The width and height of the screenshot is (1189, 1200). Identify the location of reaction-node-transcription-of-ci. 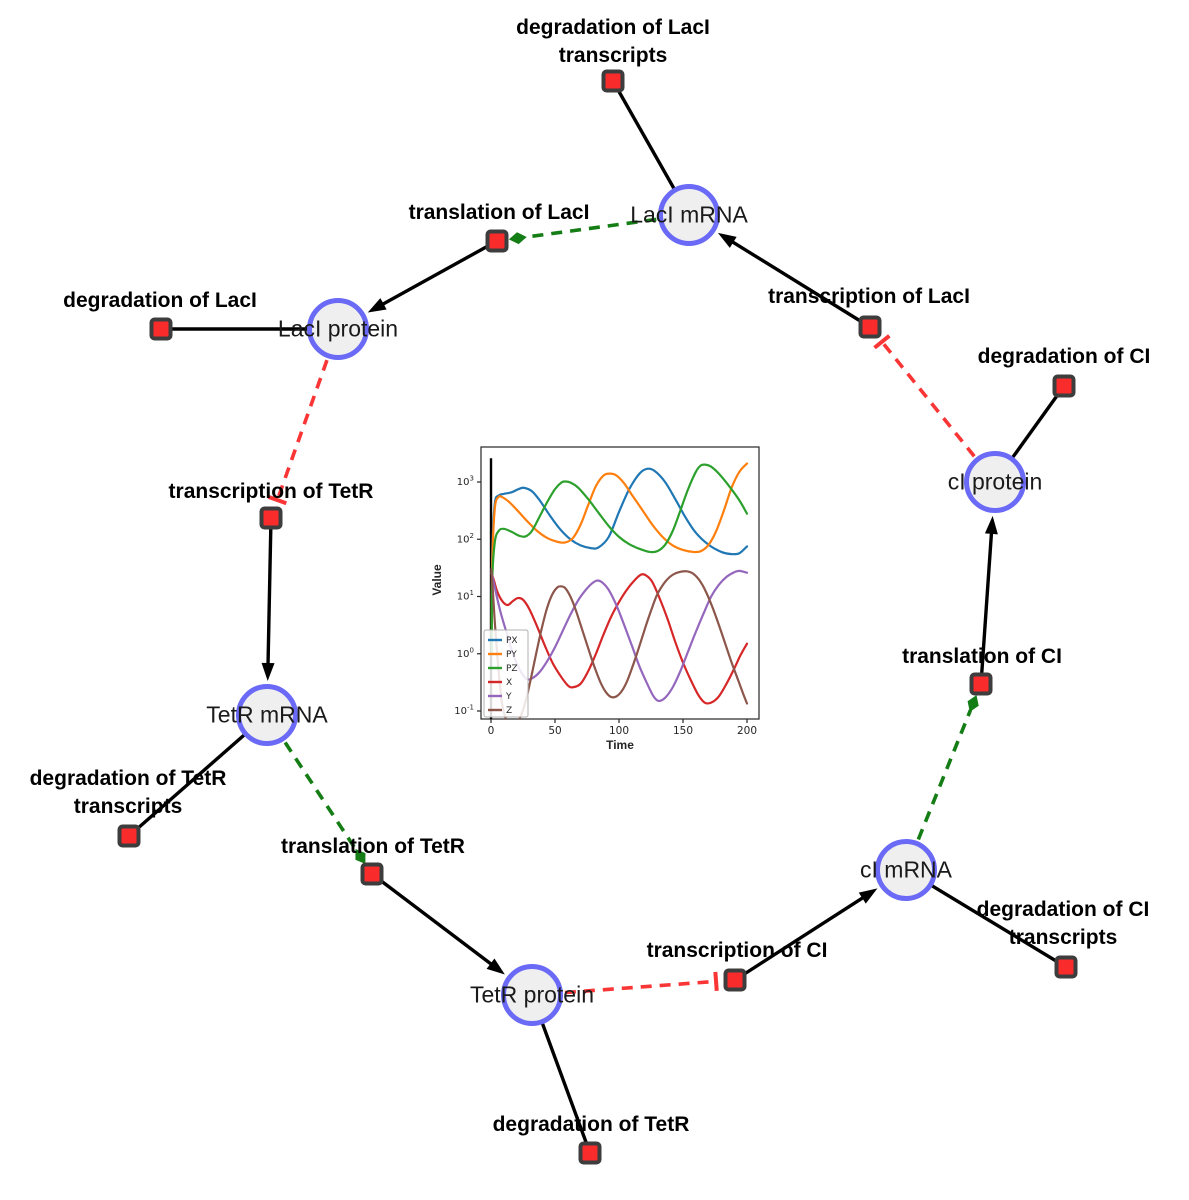
(735, 980).